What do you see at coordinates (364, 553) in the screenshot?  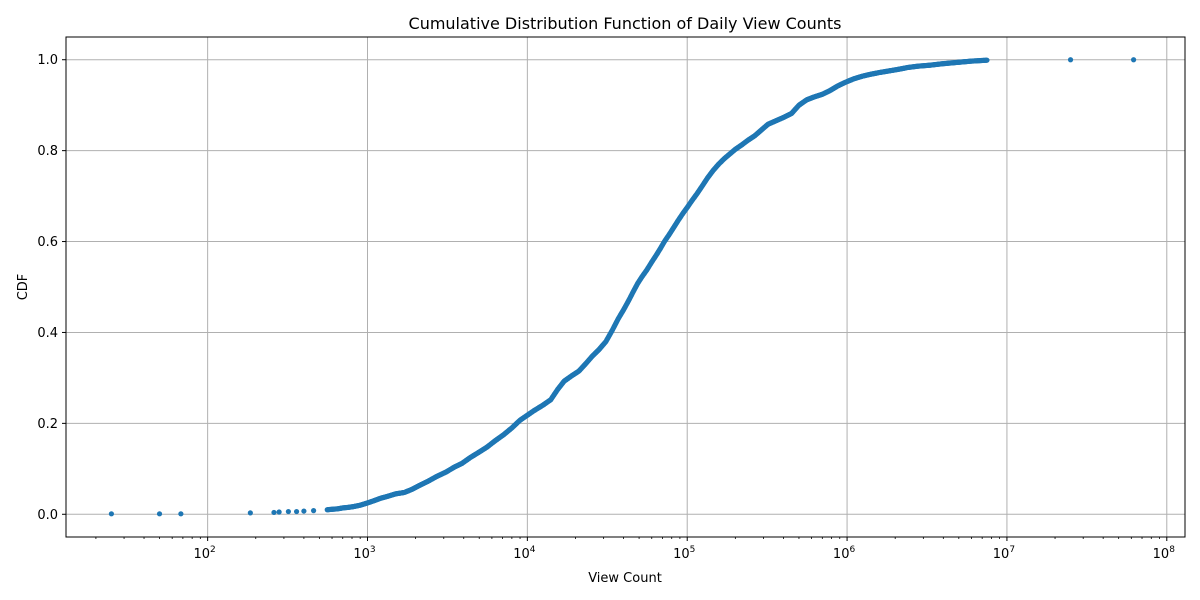 I see `x-tick-label: 10³` at bounding box center [364, 553].